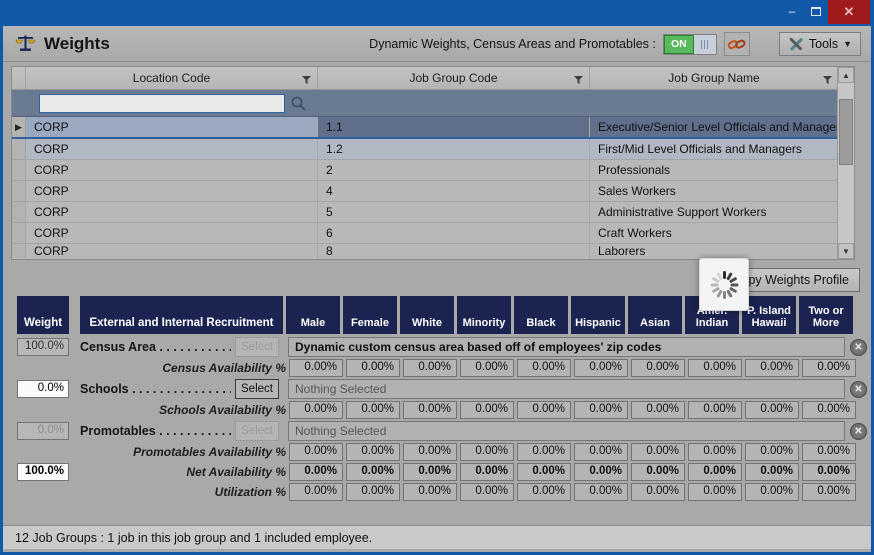 The height and width of the screenshot is (555, 874). What do you see at coordinates (846, 75) in the screenshot?
I see `scroll-up-icon: ▲` at bounding box center [846, 75].